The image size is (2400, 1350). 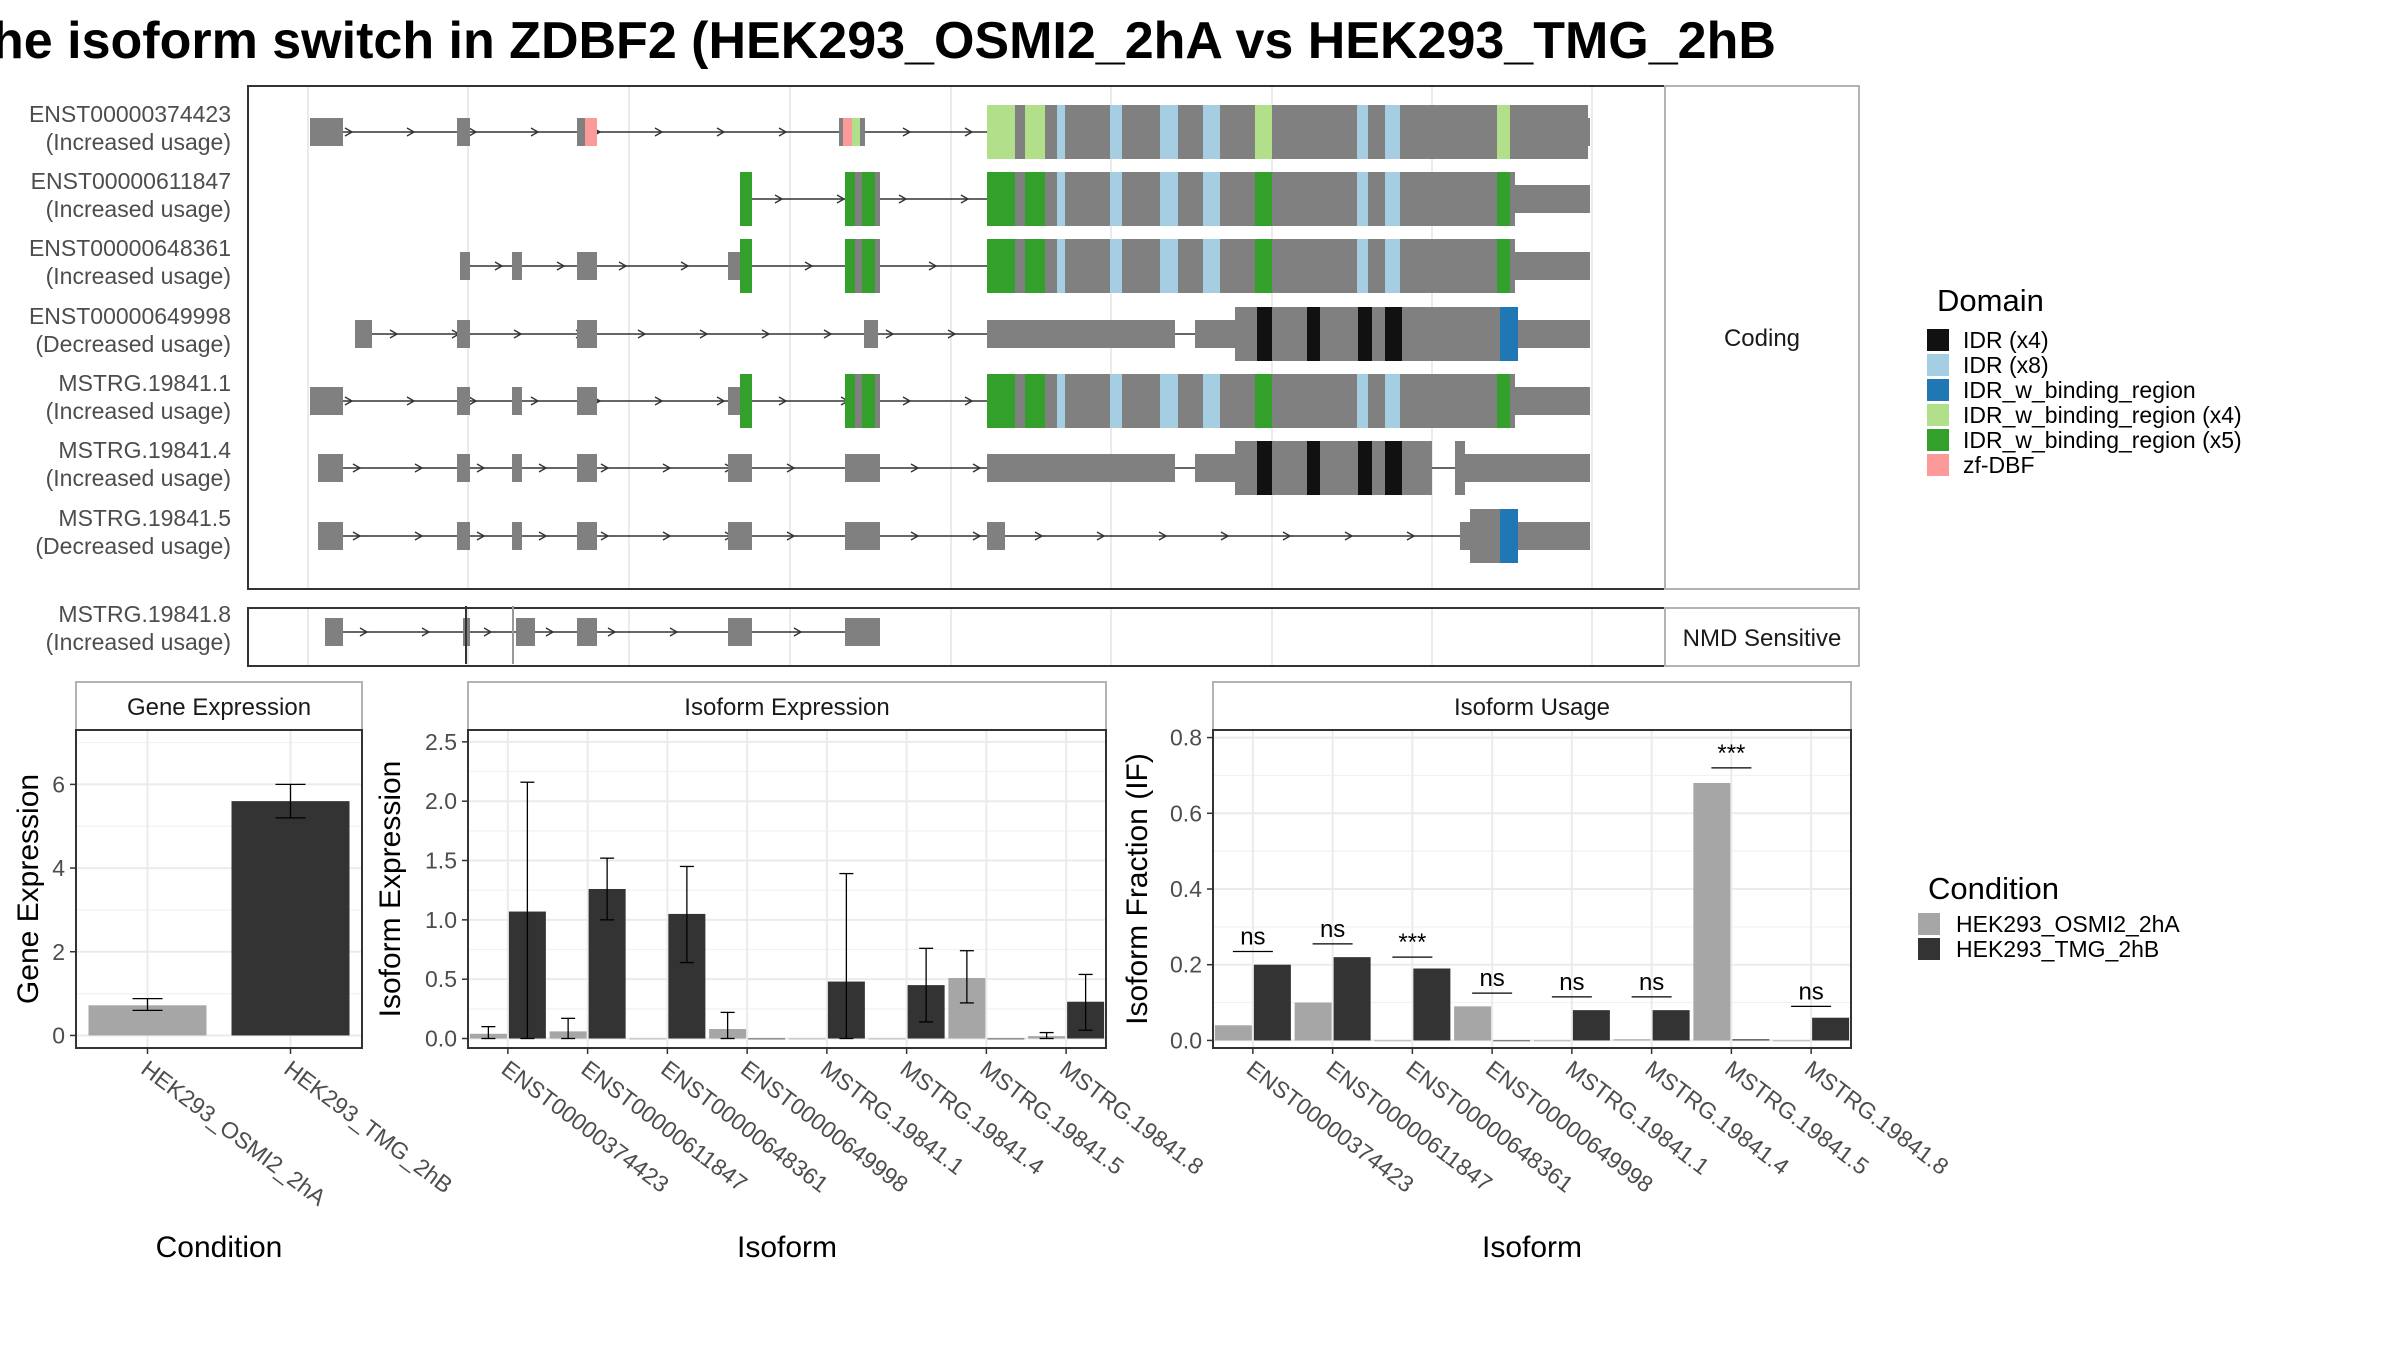 I want to click on transcript-id: MSTRG.19841.5, so click(x=144, y=518).